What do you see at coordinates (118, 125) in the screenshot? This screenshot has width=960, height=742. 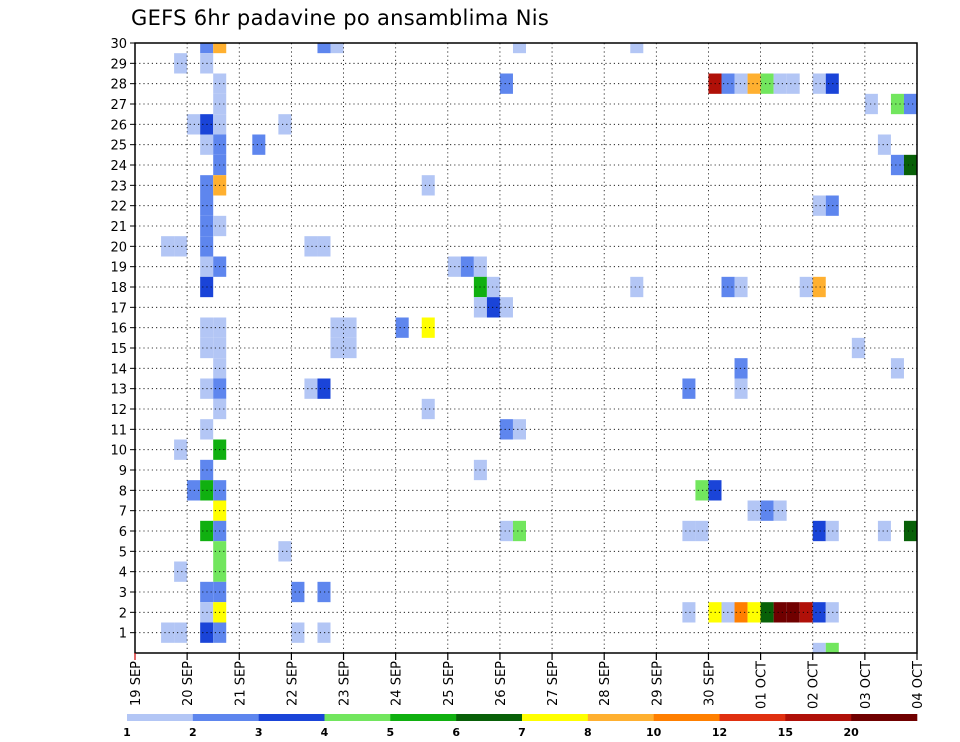 I see `y-tick-label: 26` at bounding box center [118, 125].